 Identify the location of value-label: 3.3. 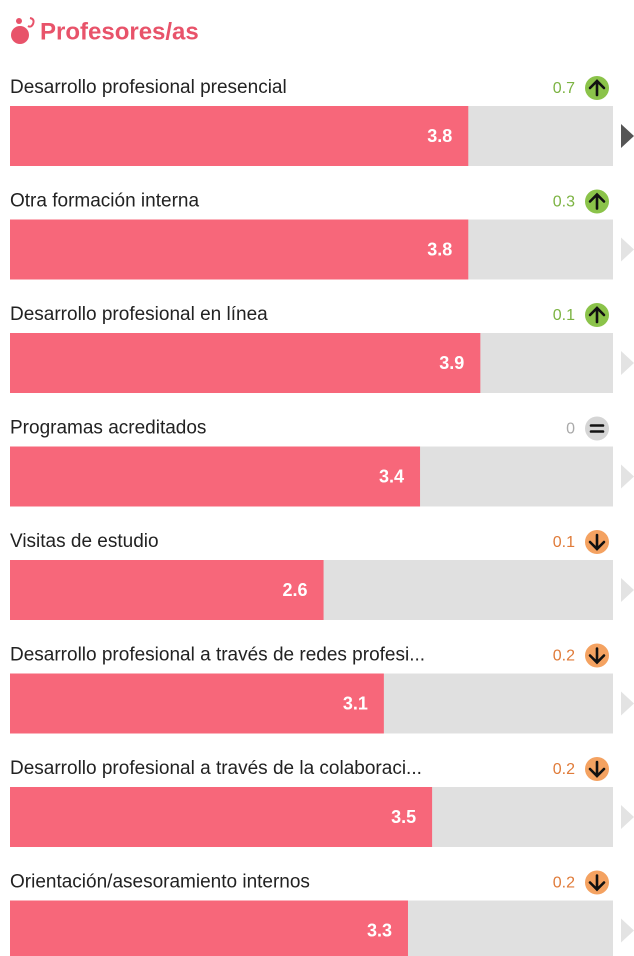
(379, 930).